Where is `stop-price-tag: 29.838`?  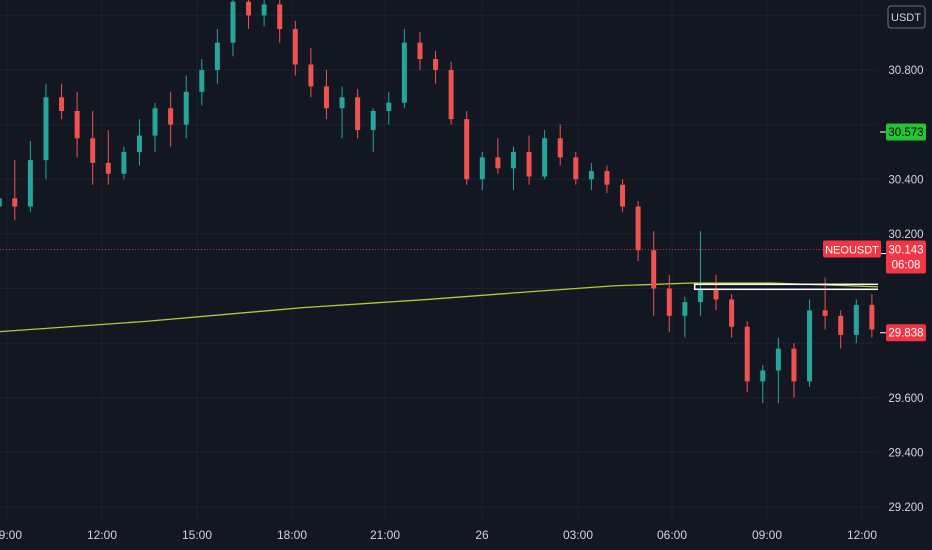
stop-price-tag: 29.838 is located at coordinates (906, 333).